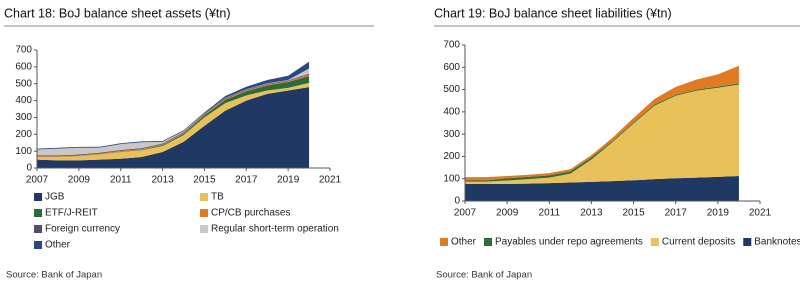 The height and width of the screenshot is (287, 800). What do you see at coordinates (55, 197) in the screenshot?
I see `legend-label: JGB` at bounding box center [55, 197].